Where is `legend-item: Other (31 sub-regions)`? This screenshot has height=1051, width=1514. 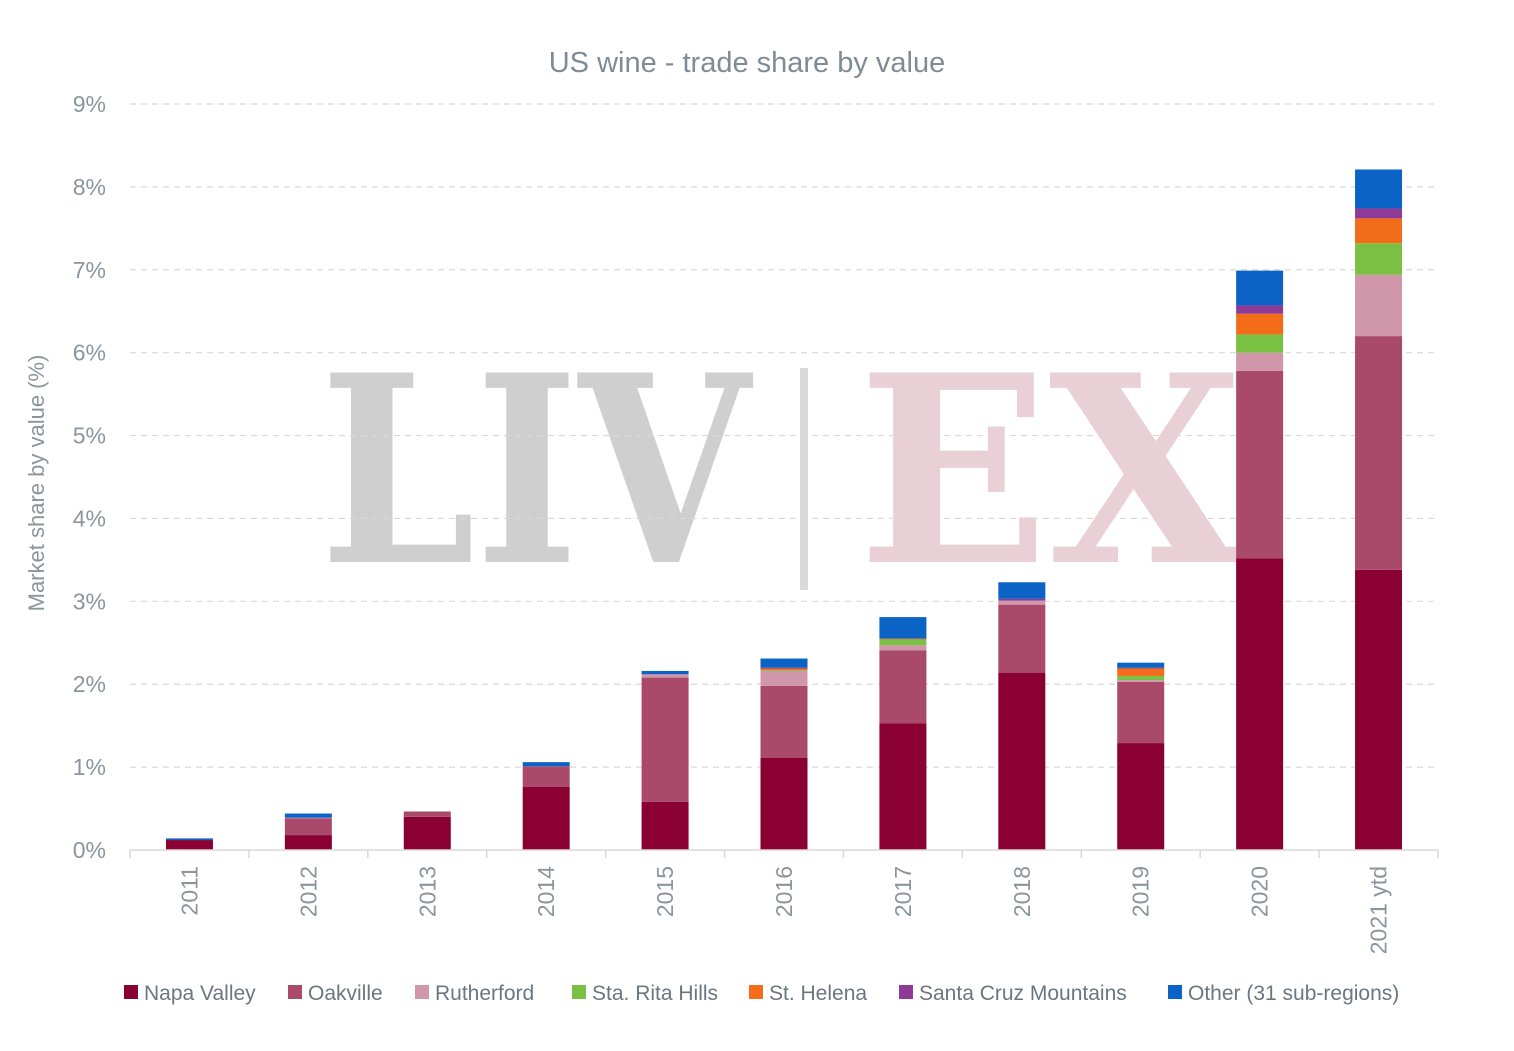
legend-item: Other (31 sub-regions) is located at coordinates (1283, 993).